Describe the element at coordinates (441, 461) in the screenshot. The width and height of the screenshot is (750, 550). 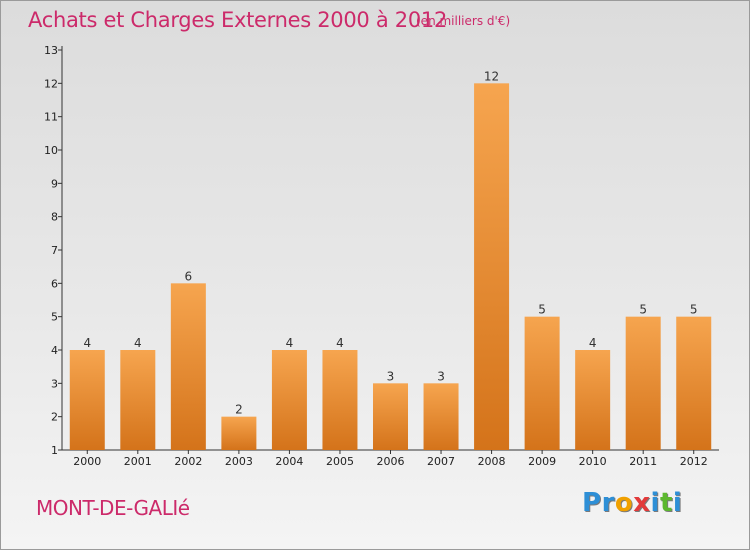
I see `x-tick-label: 2007` at that location.